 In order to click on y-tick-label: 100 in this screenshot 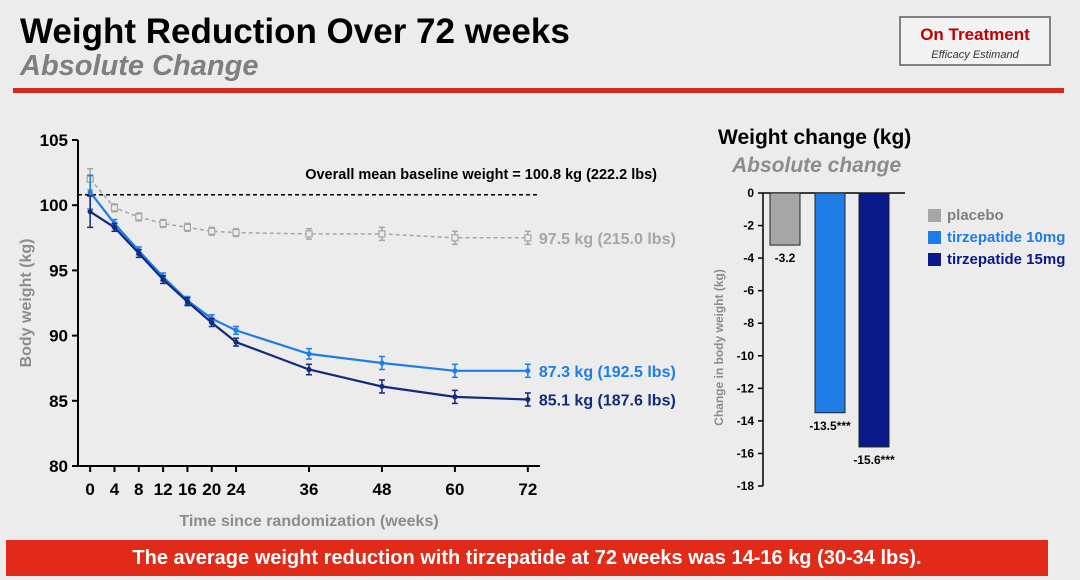, I will do `click(54, 205)`.